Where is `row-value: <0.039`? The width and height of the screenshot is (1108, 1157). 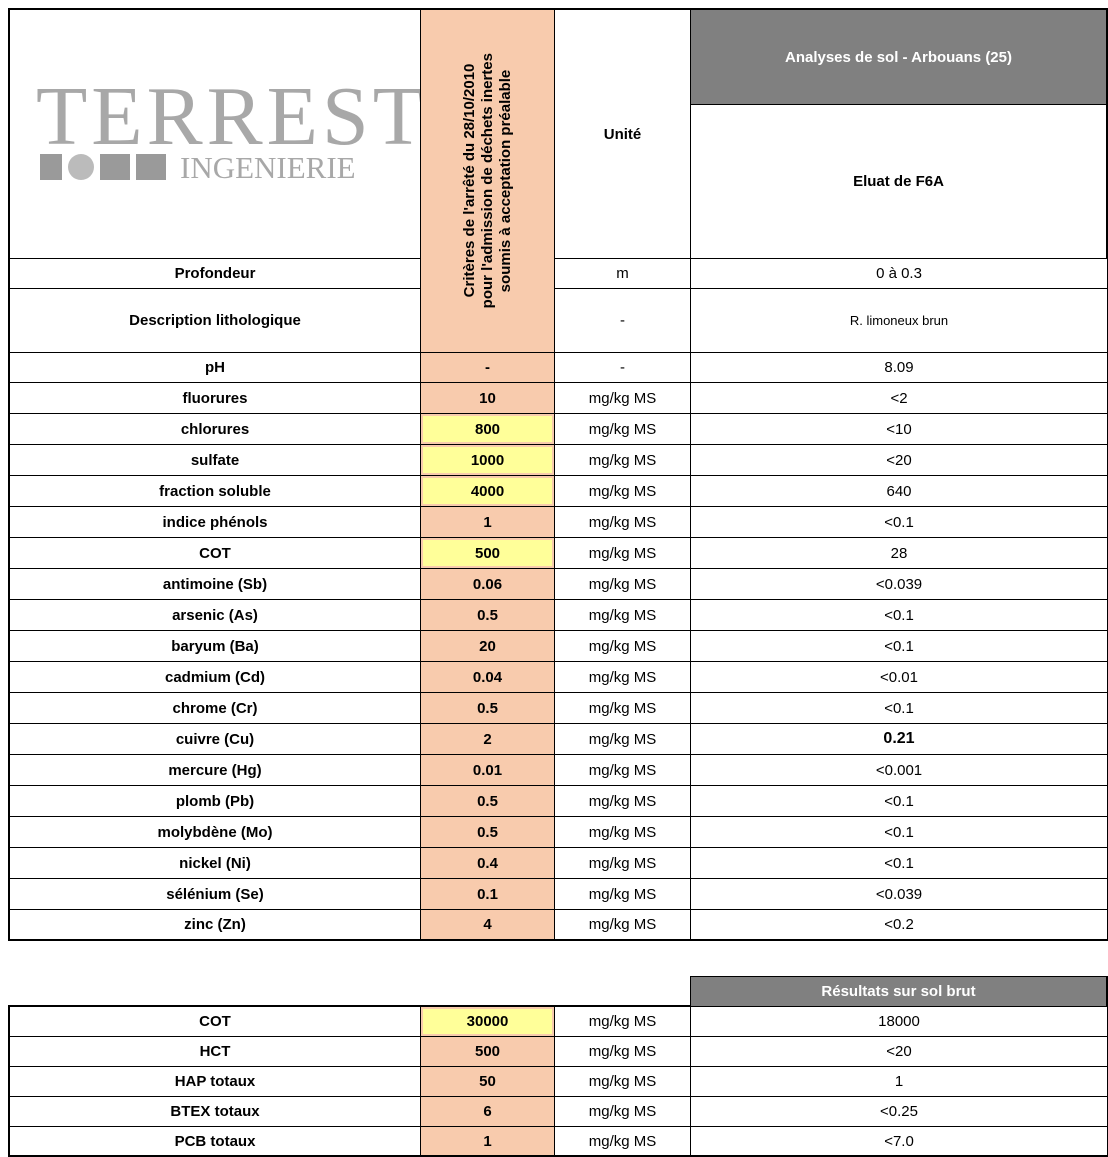 row-value: <0.039 is located at coordinates (899, 584).